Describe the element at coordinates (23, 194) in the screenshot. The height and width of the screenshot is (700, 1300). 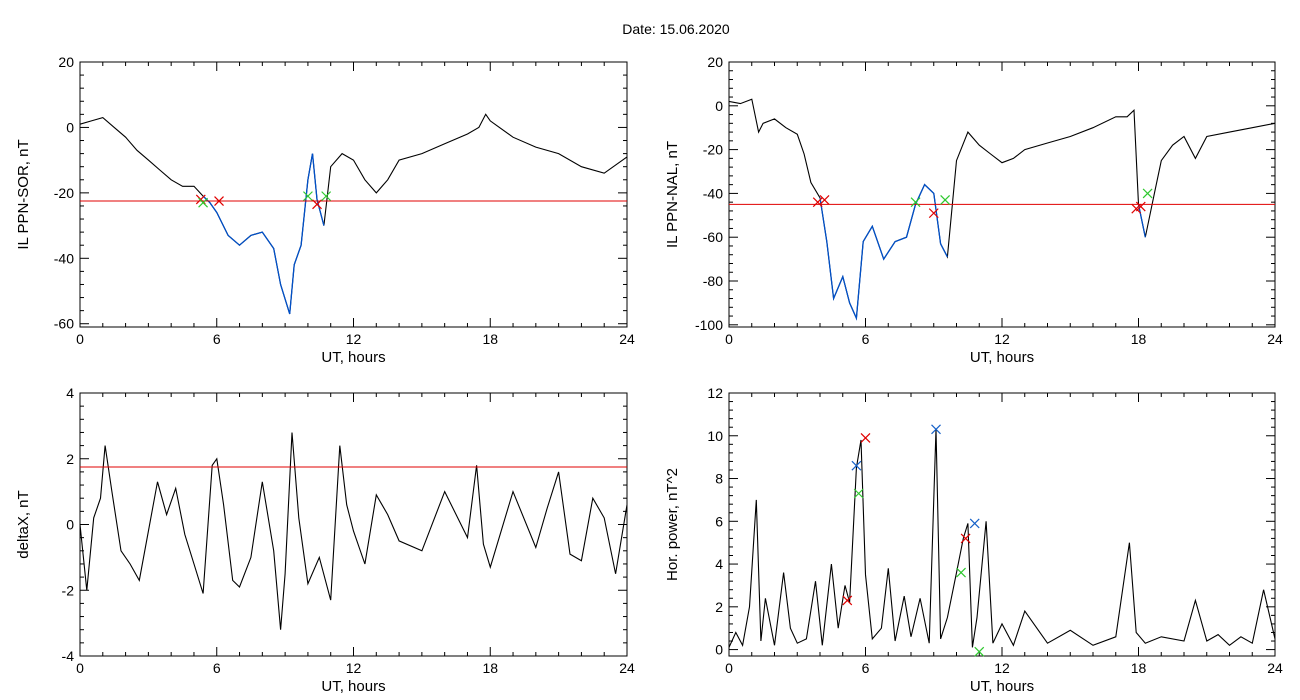
I see `y-axis-label: IL PPN-SOR, nT` at that location.